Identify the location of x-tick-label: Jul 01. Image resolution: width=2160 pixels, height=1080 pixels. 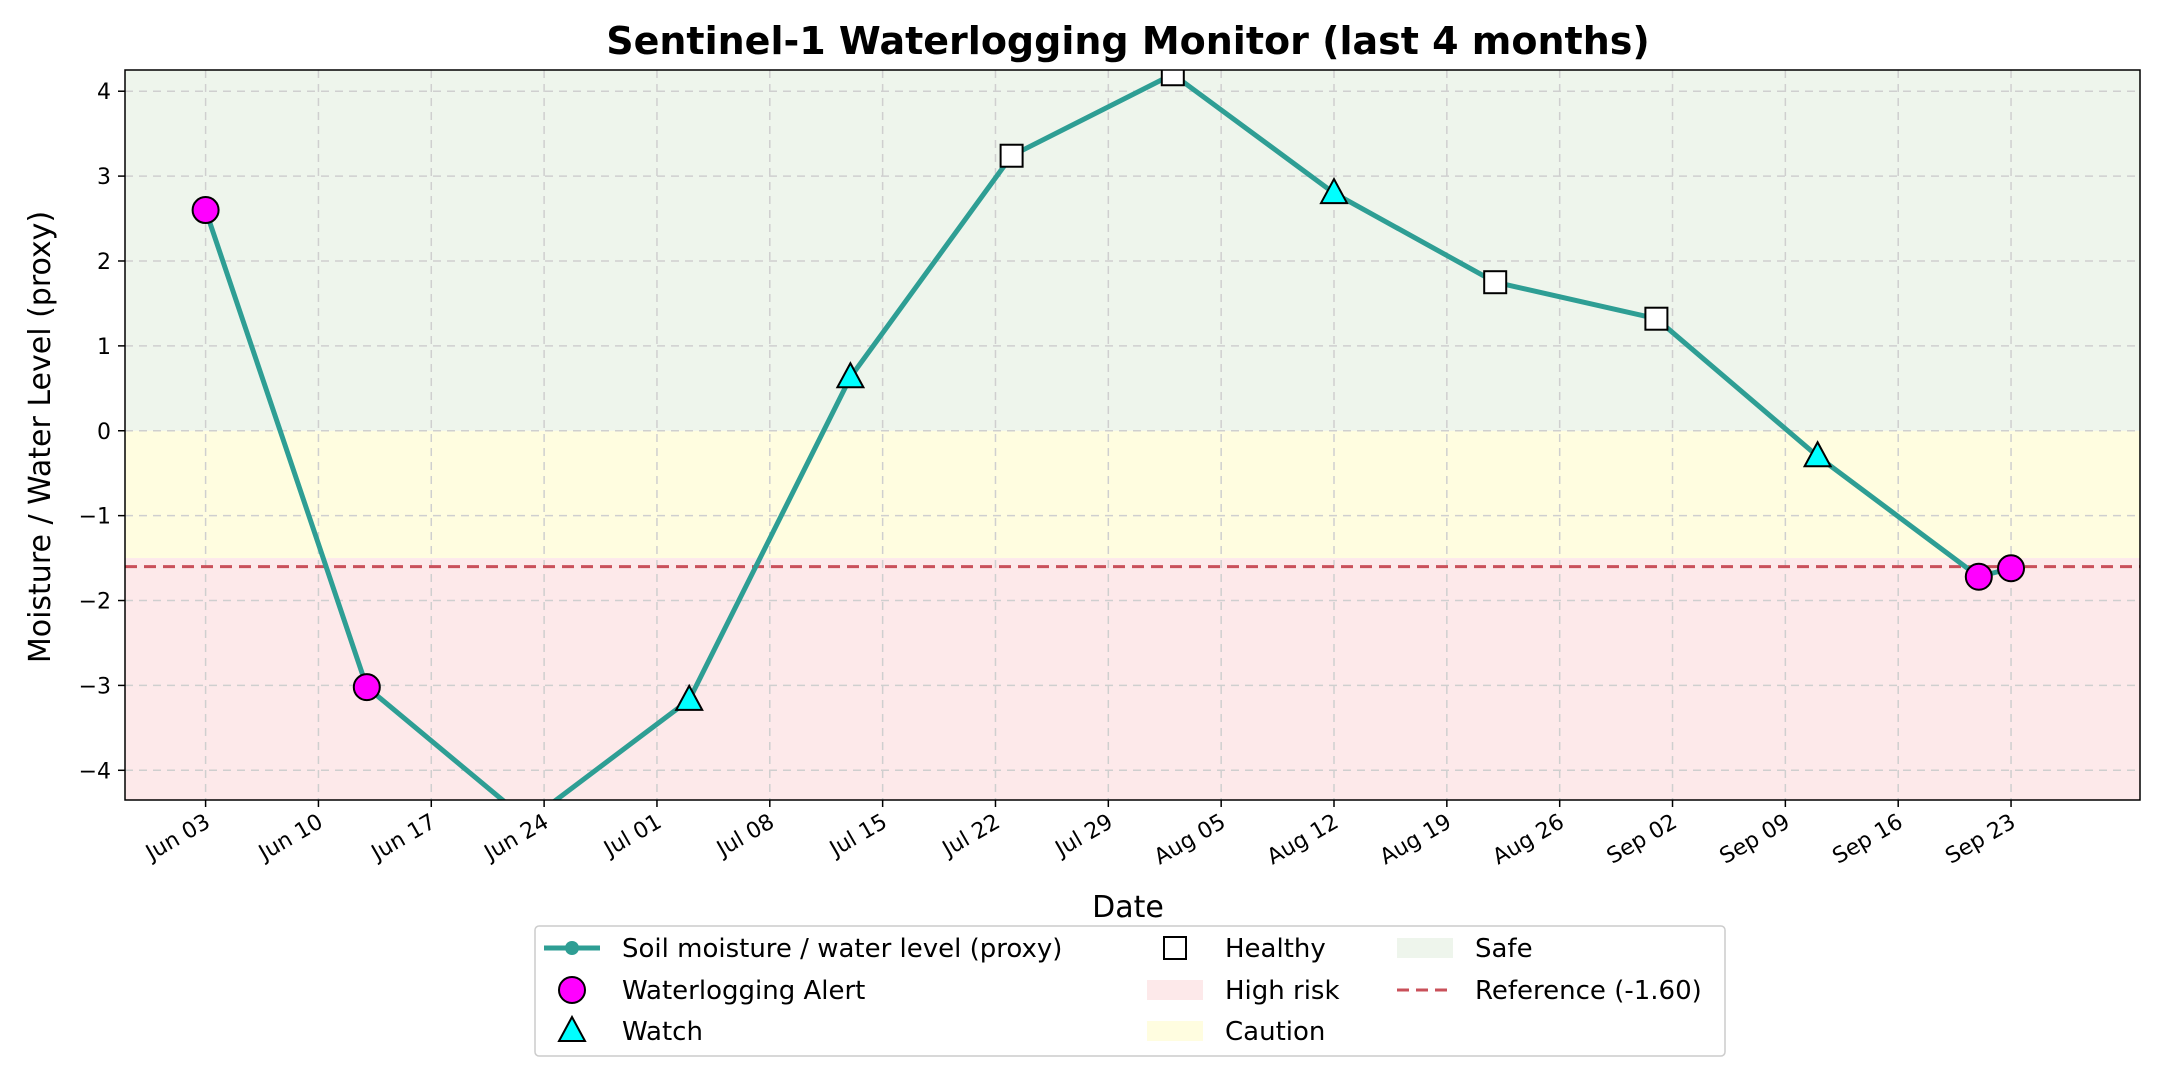
(632, 836).